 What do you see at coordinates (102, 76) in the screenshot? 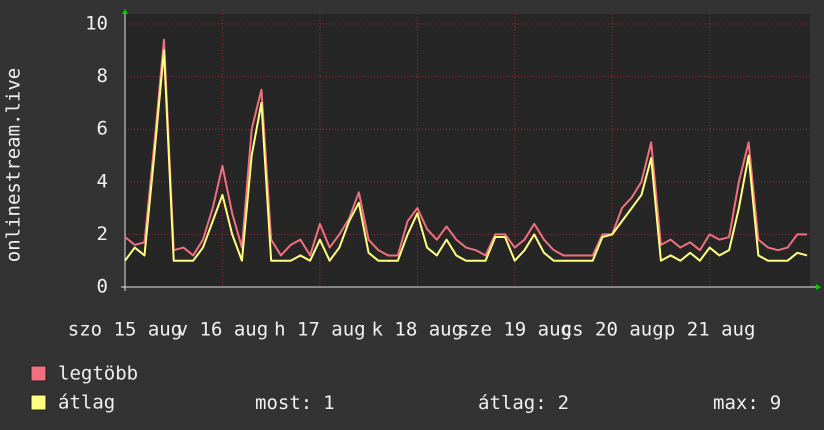
I see `y-tick-label: 8` at bounding box center [102, 76].